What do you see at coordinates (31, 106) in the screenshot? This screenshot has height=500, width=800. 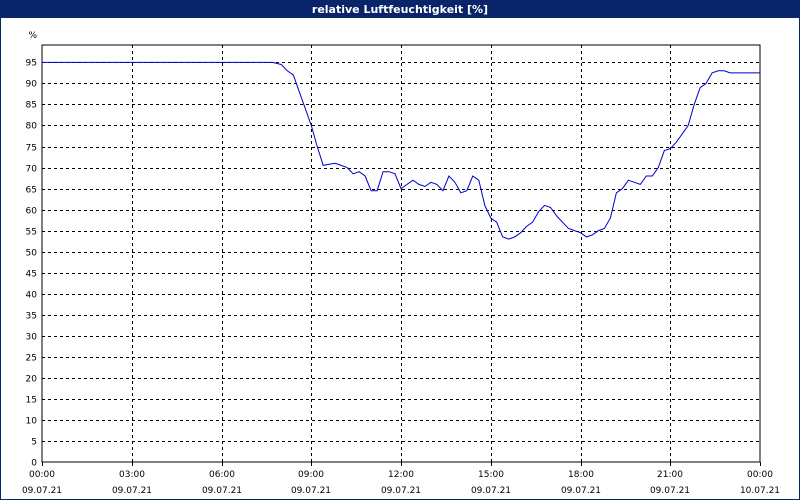 I see `y-tick-label: 85` at bounding box center [31, 106].